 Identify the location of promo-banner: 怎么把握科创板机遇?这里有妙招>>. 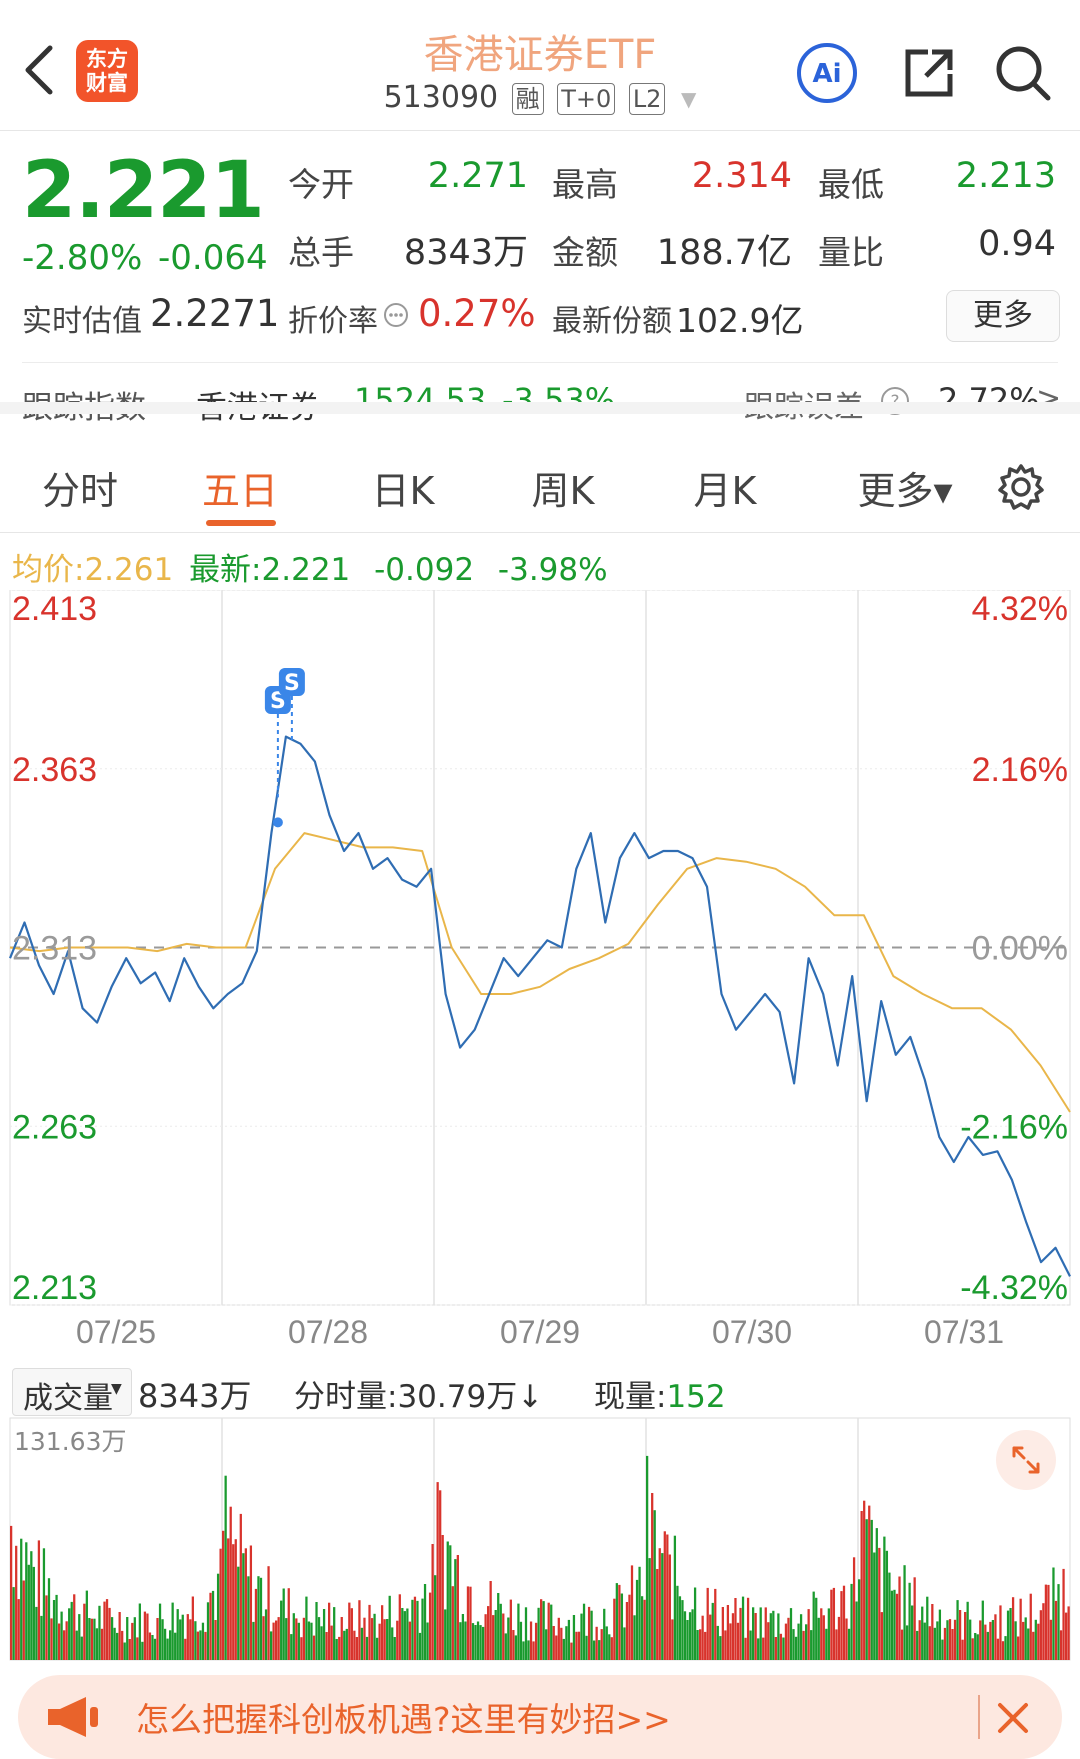
(540, 1717).